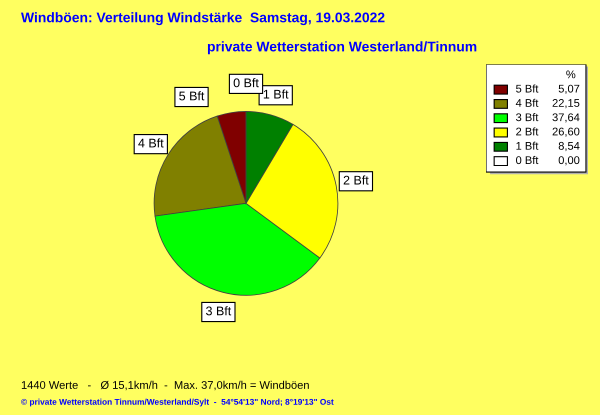 The image size is (600, 415). Describe the element at coordinates (569, 161) in the screenshot. I see `text: 0,00` at that location.